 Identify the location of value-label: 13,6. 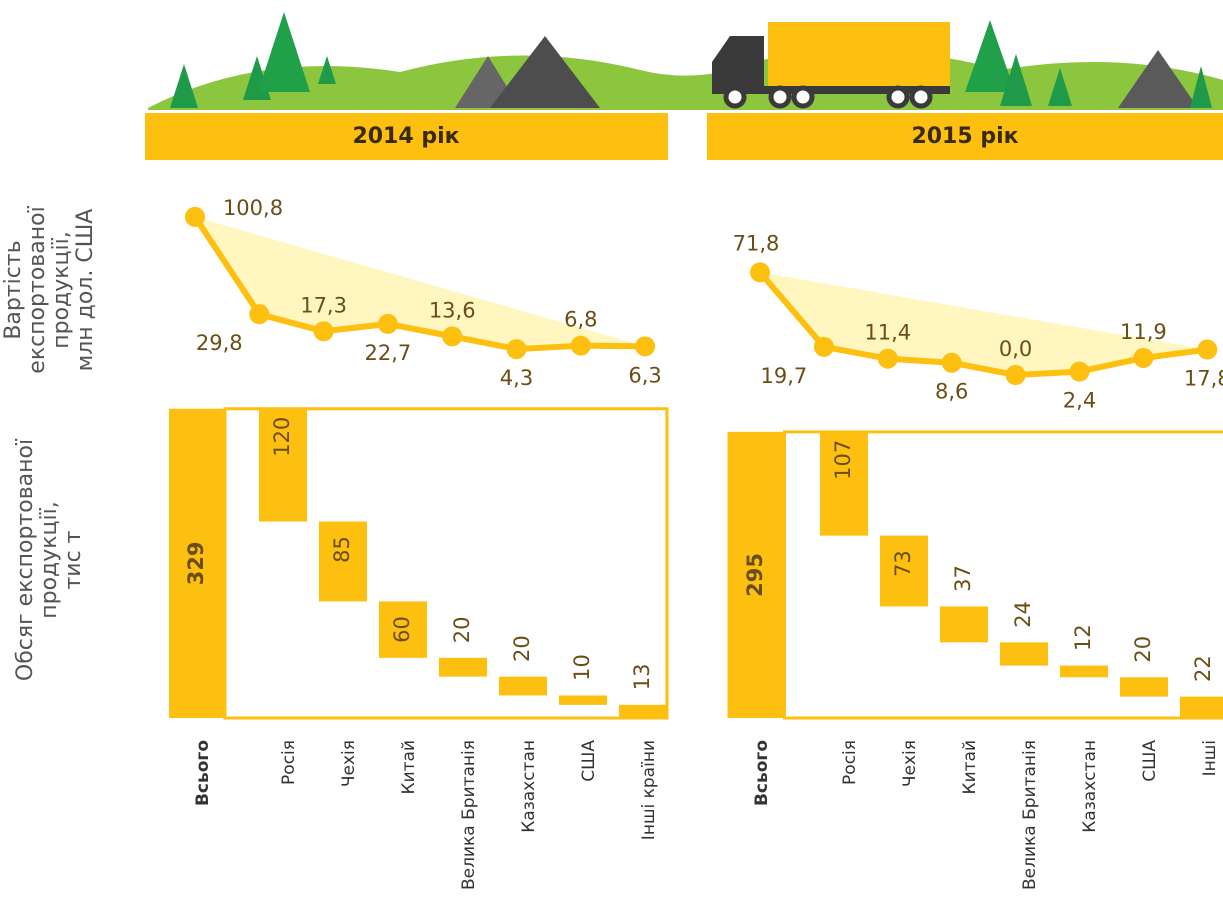
(452, 310).